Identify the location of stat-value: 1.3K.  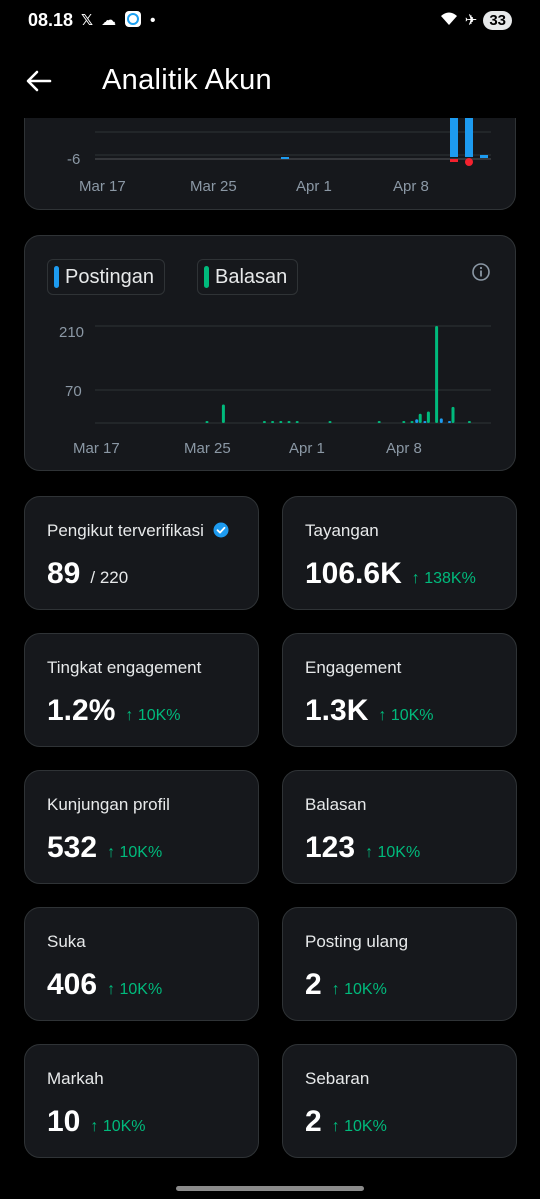
(337, 710).